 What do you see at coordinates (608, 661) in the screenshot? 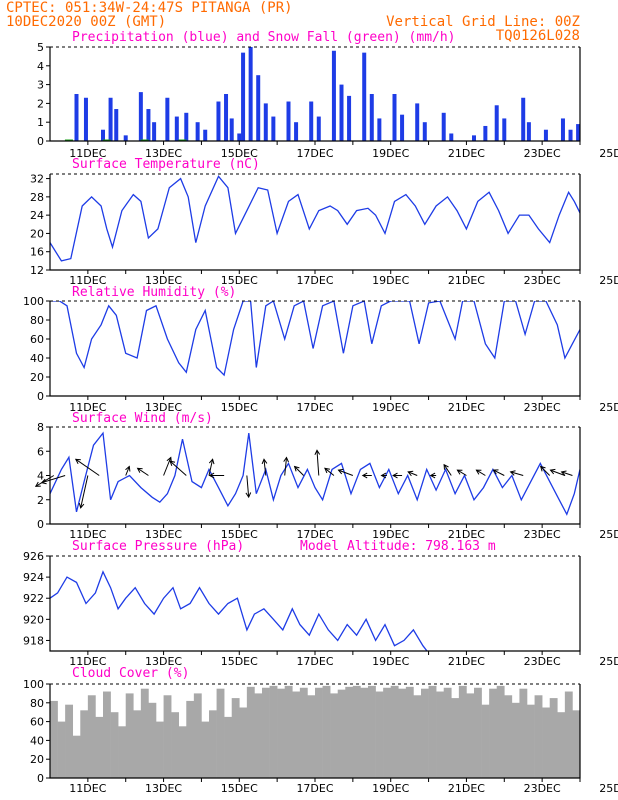
I see `pressure-x-tick-label: 25DEC` at bounding box center [608, 661].